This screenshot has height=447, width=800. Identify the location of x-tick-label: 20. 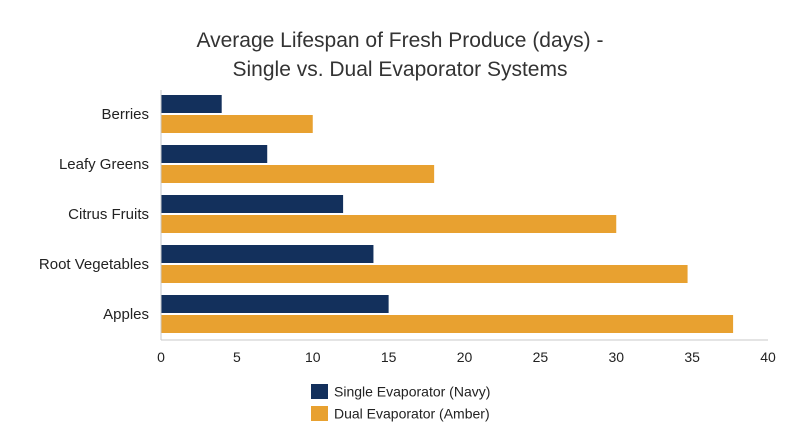
(465, 357).